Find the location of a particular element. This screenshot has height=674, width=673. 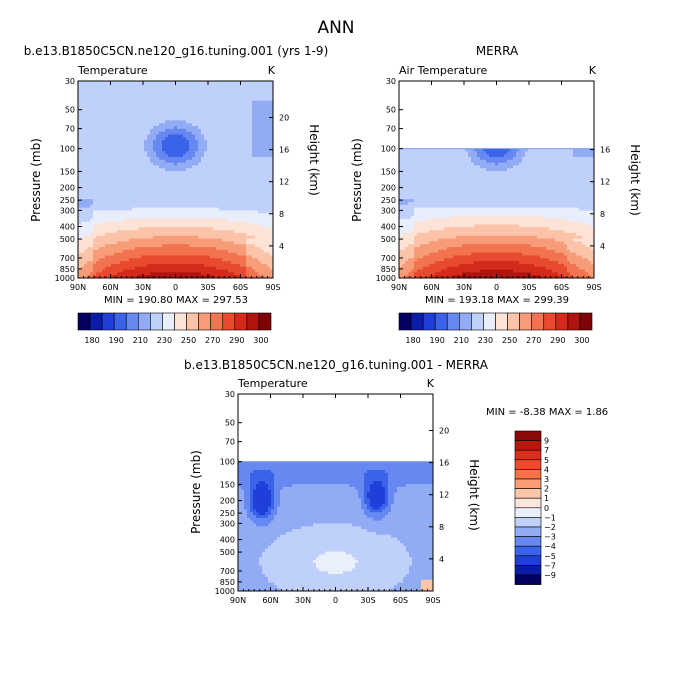

x-tick-label: 90N is located at coordinates (78, 287).